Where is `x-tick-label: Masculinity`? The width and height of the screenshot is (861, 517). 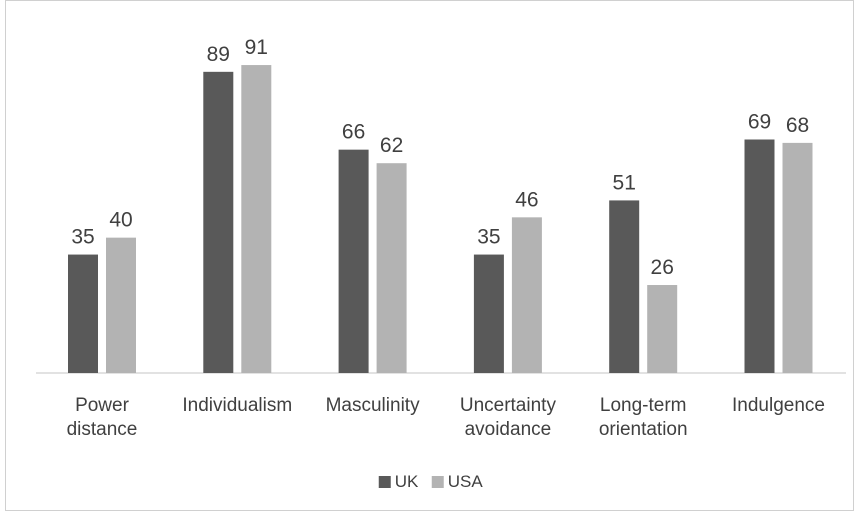
x-tick-label: Masculinity is located at coordinates (373, 405).